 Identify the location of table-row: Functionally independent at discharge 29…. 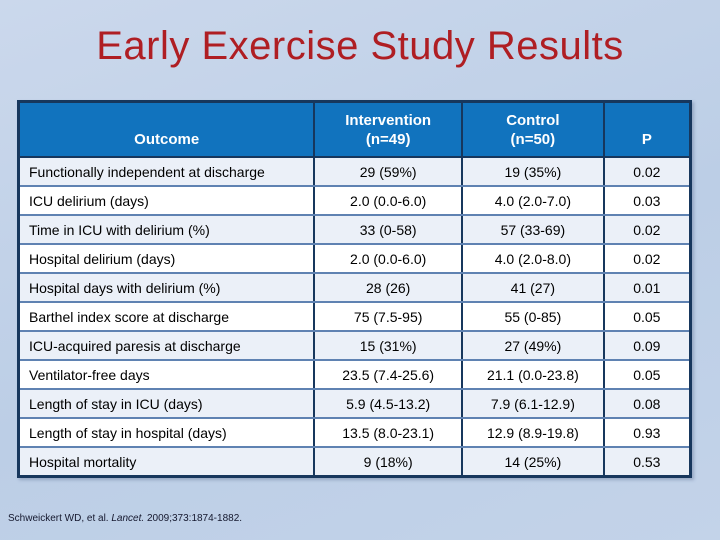
(354, 171).